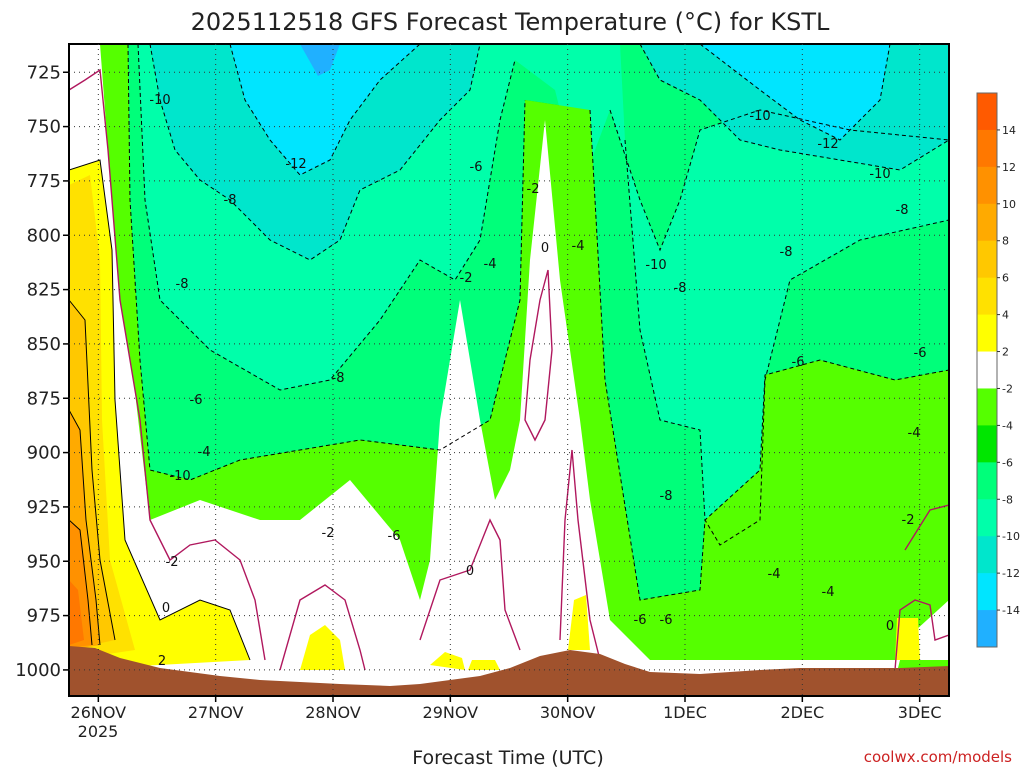 This screenshot has height=768, width=1024. Describe the element at coordinates (1011, 610) in the screenshot. I see `colorbar-label: -14` at that location.